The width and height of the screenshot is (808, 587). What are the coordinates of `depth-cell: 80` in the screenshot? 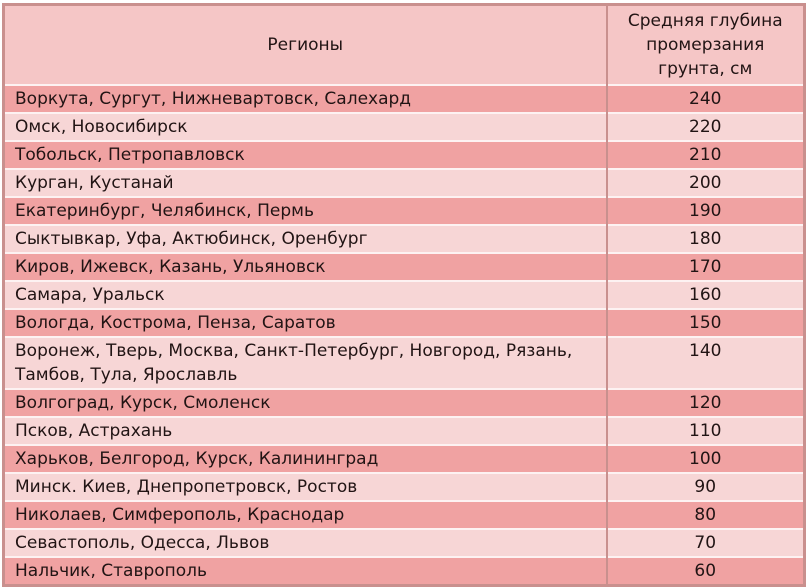 It's located at (705, 515).